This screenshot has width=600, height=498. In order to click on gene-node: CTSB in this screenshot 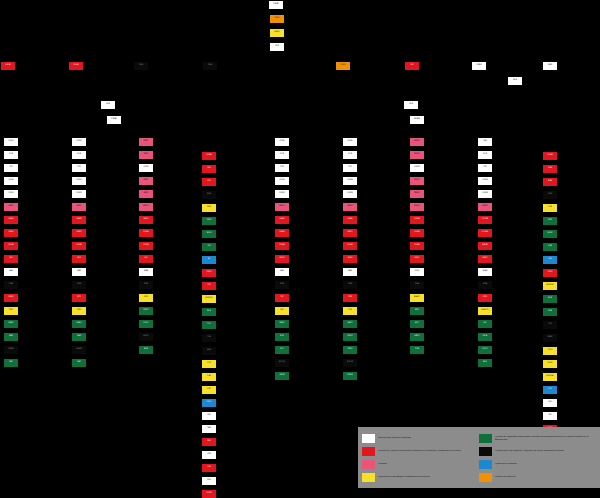, I will do `click(550, 208)`.